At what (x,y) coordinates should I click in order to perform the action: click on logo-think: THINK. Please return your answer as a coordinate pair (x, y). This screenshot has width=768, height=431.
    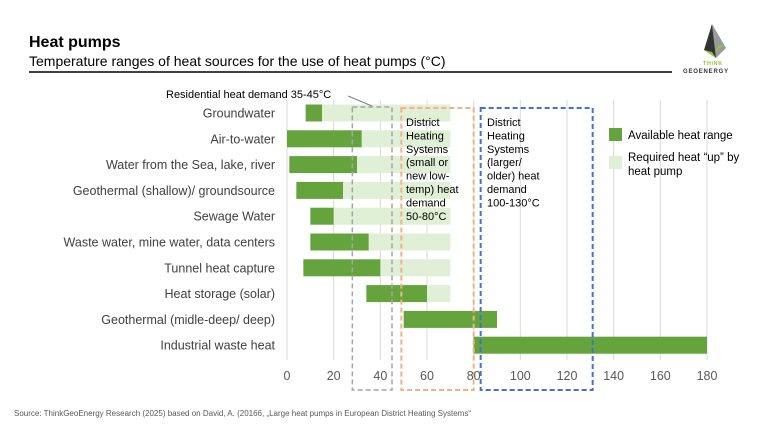
    Looking at the image, I should click on (713, 64).